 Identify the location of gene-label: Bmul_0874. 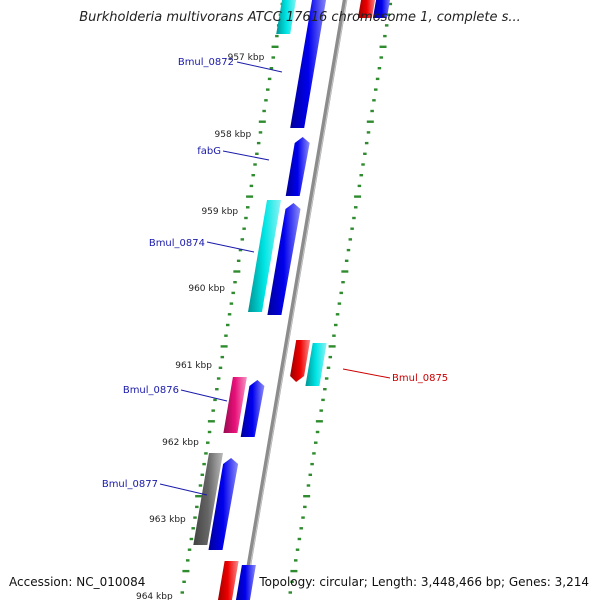
(177, 243).